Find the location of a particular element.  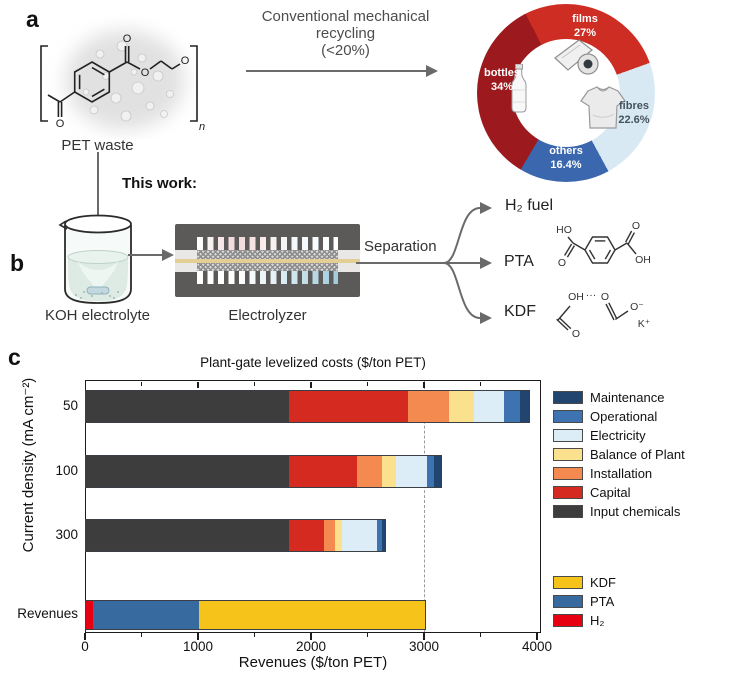

recycling-title: Conventional mechanical recycling (<20%) is located at coordinates (345, 33).